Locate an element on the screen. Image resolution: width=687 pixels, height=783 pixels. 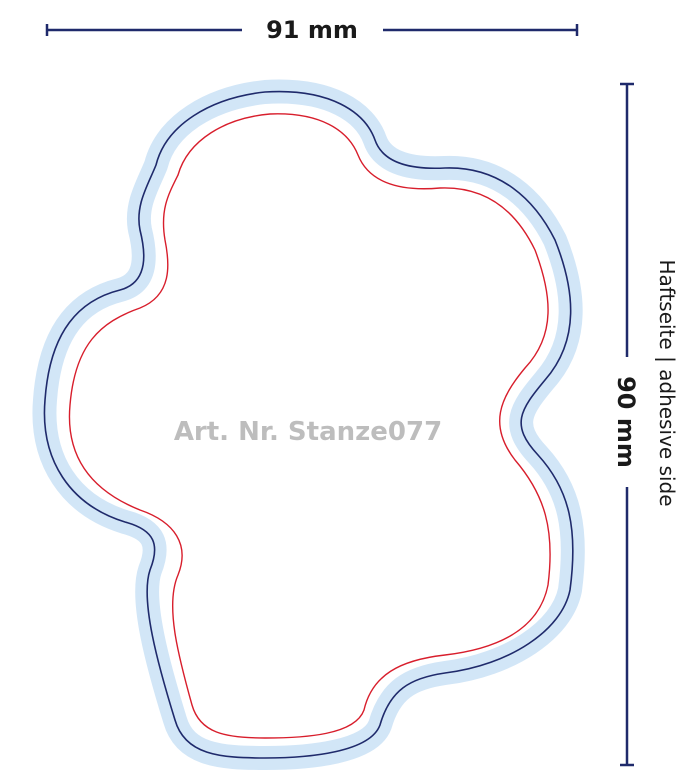
height-dimension-label: 90 mm is located at coordinates (626, 422).